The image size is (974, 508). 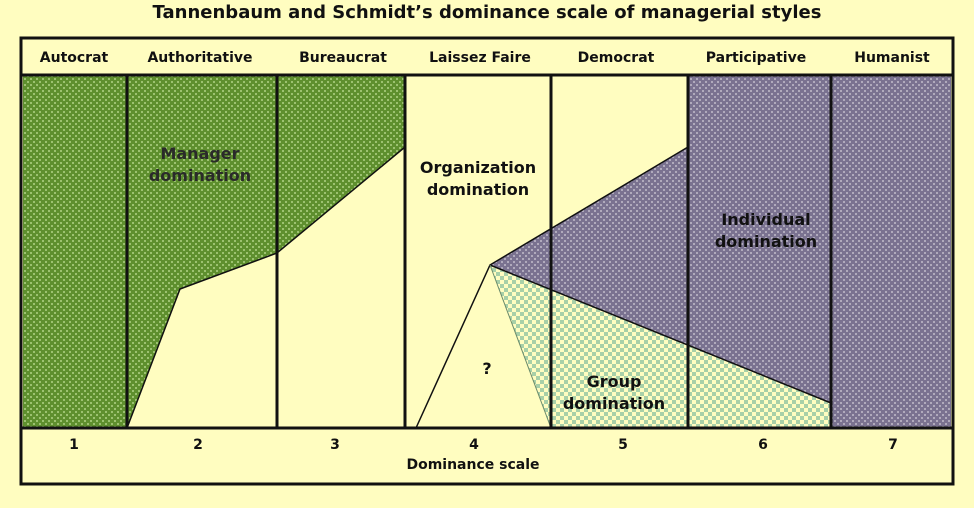 What do you see at coordinates (520, 346) in the screenshot?
I see `group-left-boundary` at bounding box center [520, 346].